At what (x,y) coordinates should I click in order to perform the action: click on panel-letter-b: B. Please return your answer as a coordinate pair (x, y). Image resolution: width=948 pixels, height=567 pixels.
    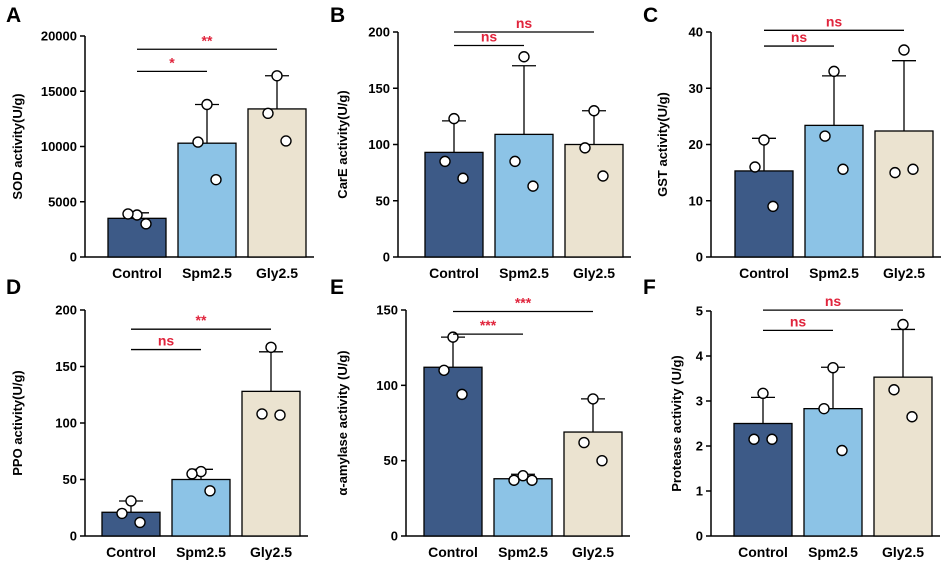
    Looking at the image, I should click on (337, 15).